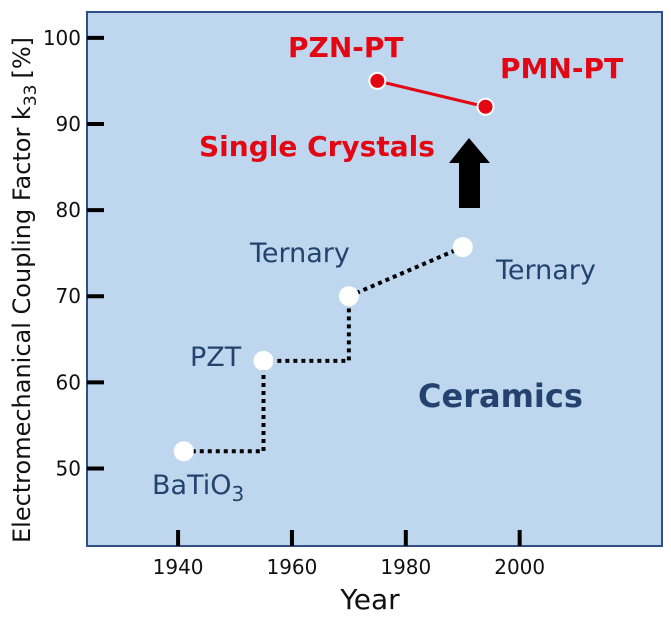 This screenshot has height=622, width=671. Describe the element at coordinates (198, 488) in the screenshot. I see `label-batio3: BaTiO3` at that location.